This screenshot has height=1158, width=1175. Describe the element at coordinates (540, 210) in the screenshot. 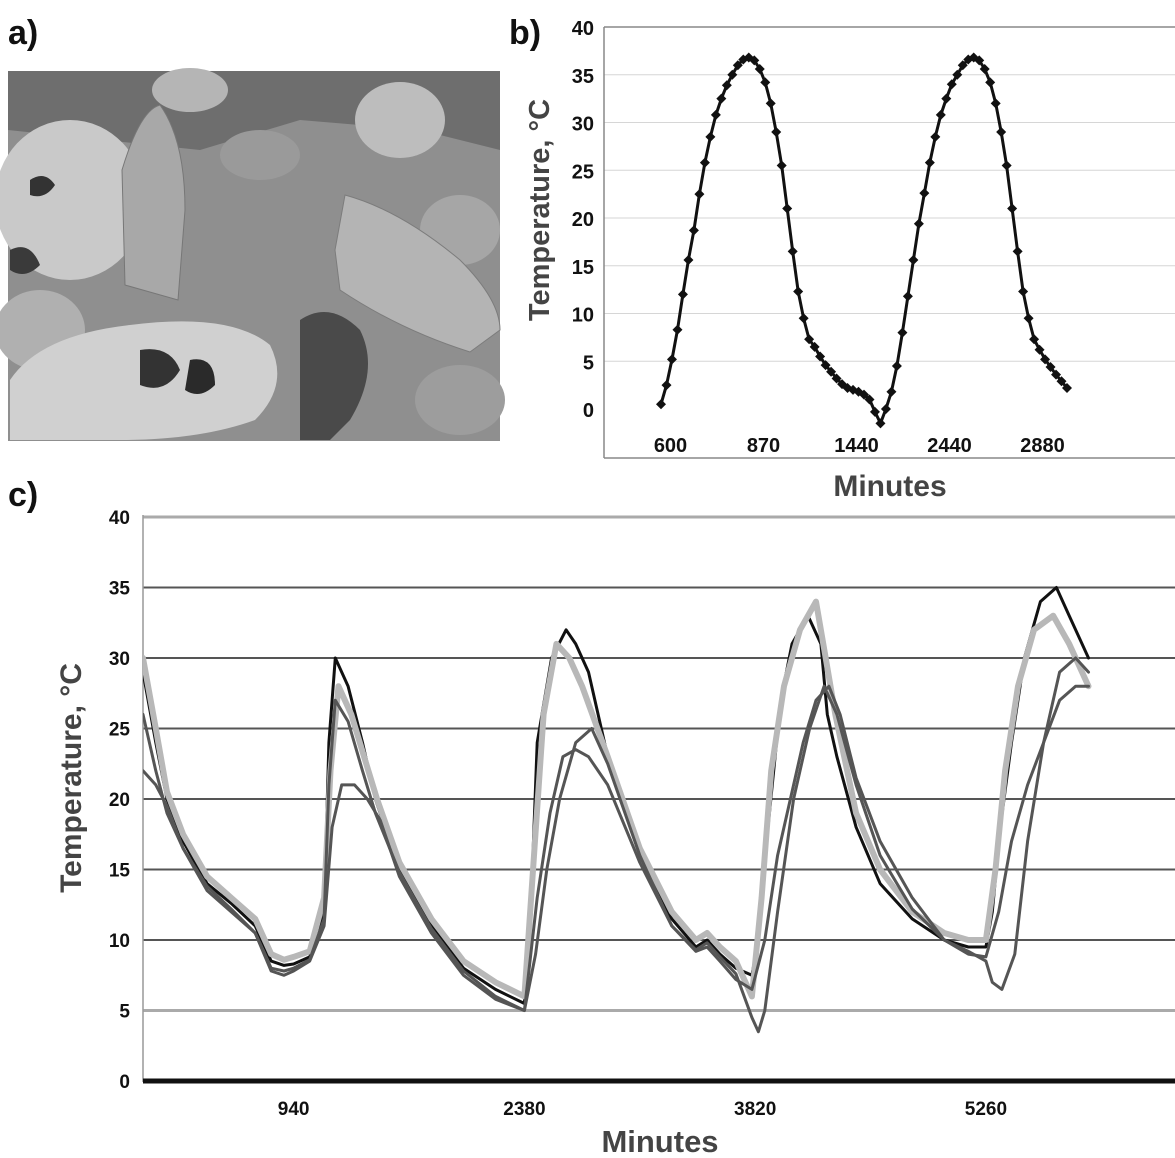

I see `chart-b-y-axis-label: Temperature, °C` at that location.